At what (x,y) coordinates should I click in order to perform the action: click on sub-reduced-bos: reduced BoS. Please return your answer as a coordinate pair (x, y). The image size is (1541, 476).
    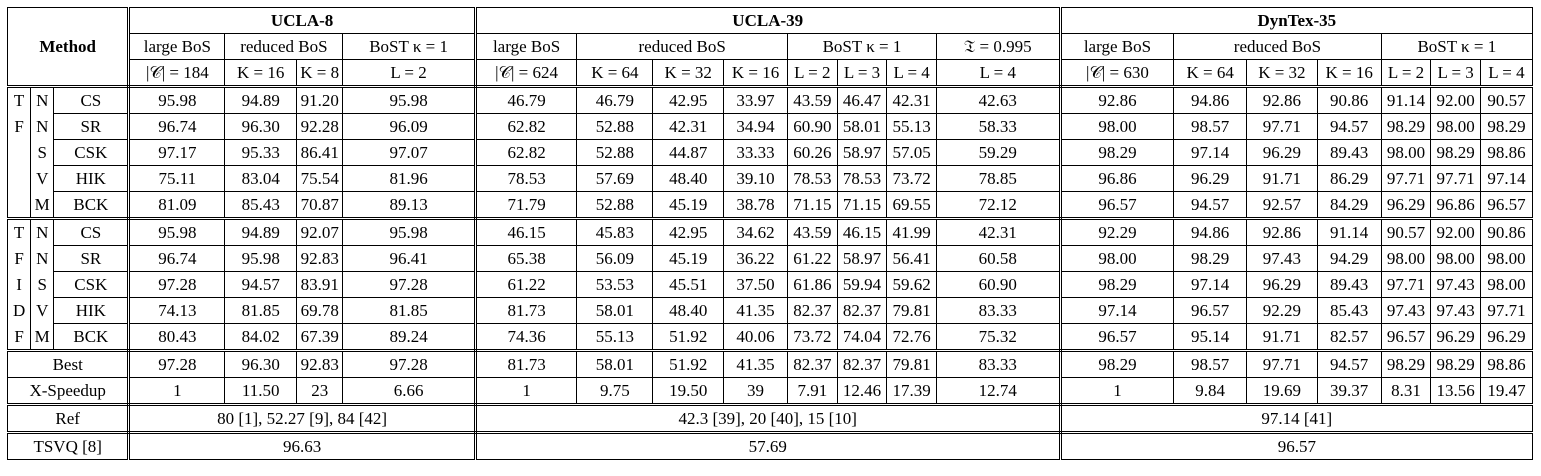
    Looking at the image, I should click on (1277, 46).